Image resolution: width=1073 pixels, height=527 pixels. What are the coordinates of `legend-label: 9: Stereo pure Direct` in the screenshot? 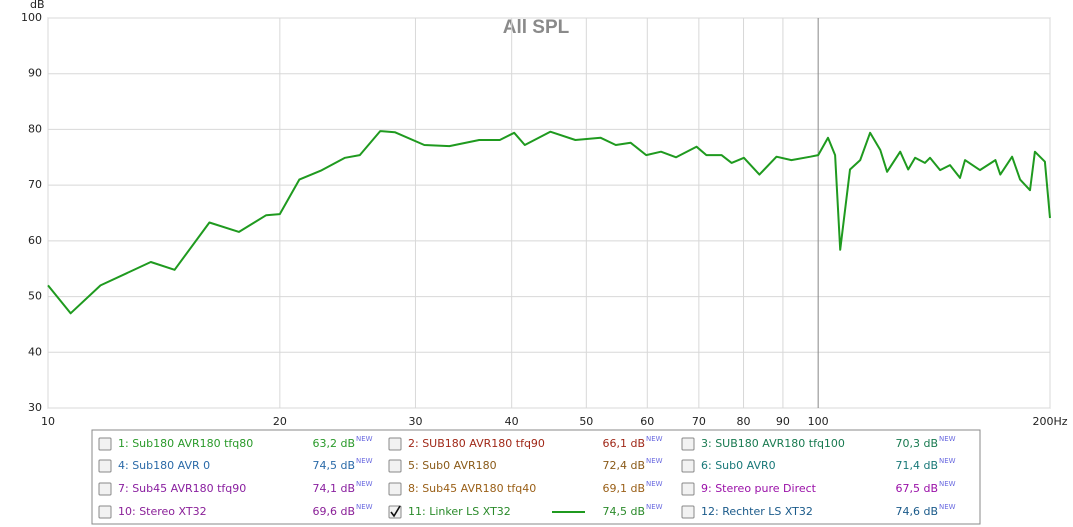 It's located at (759, 488).